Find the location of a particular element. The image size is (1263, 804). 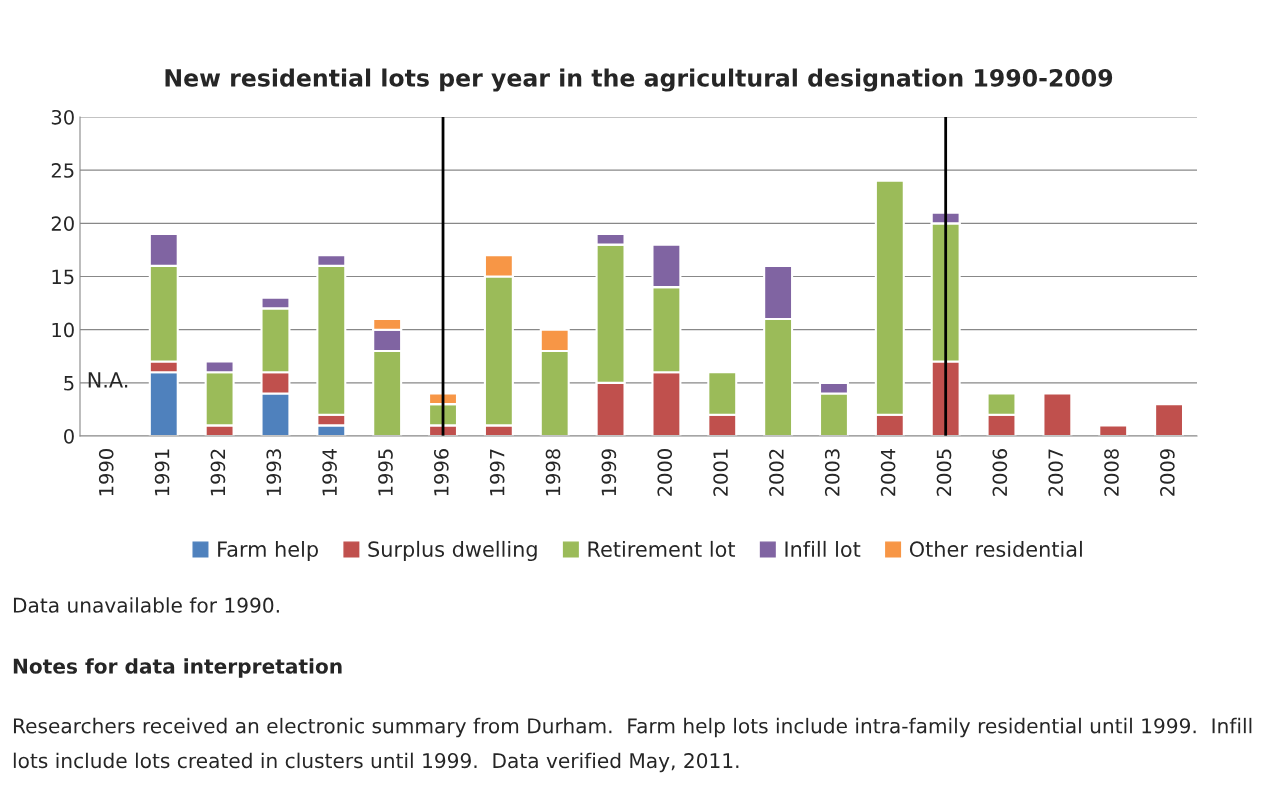

y-tick-label: 15 is located at coordinates (63, 277).